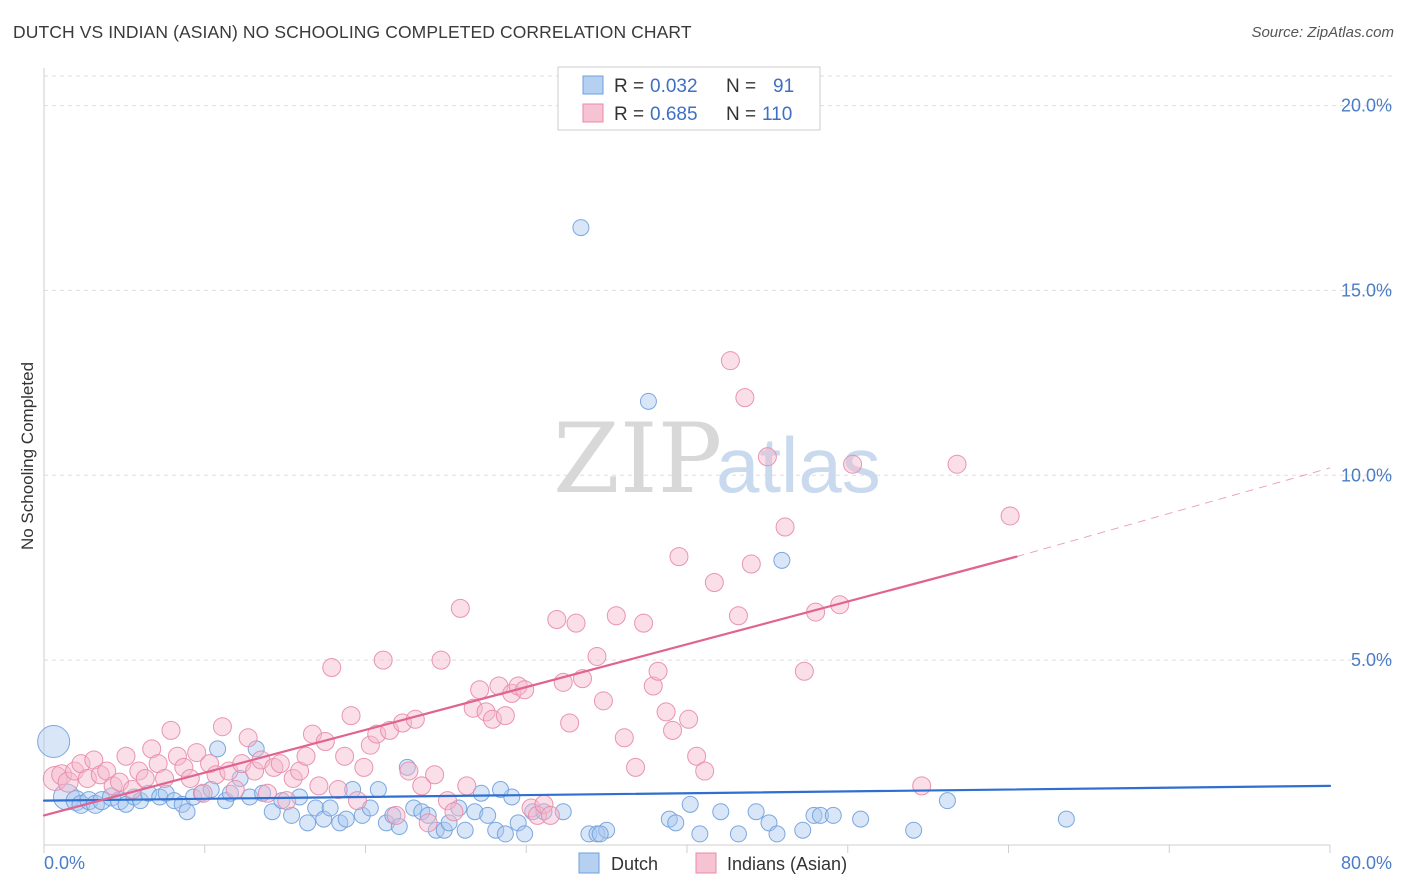  I want to click on series-legend: Dutch Indians (Asian), so click(712, 863).